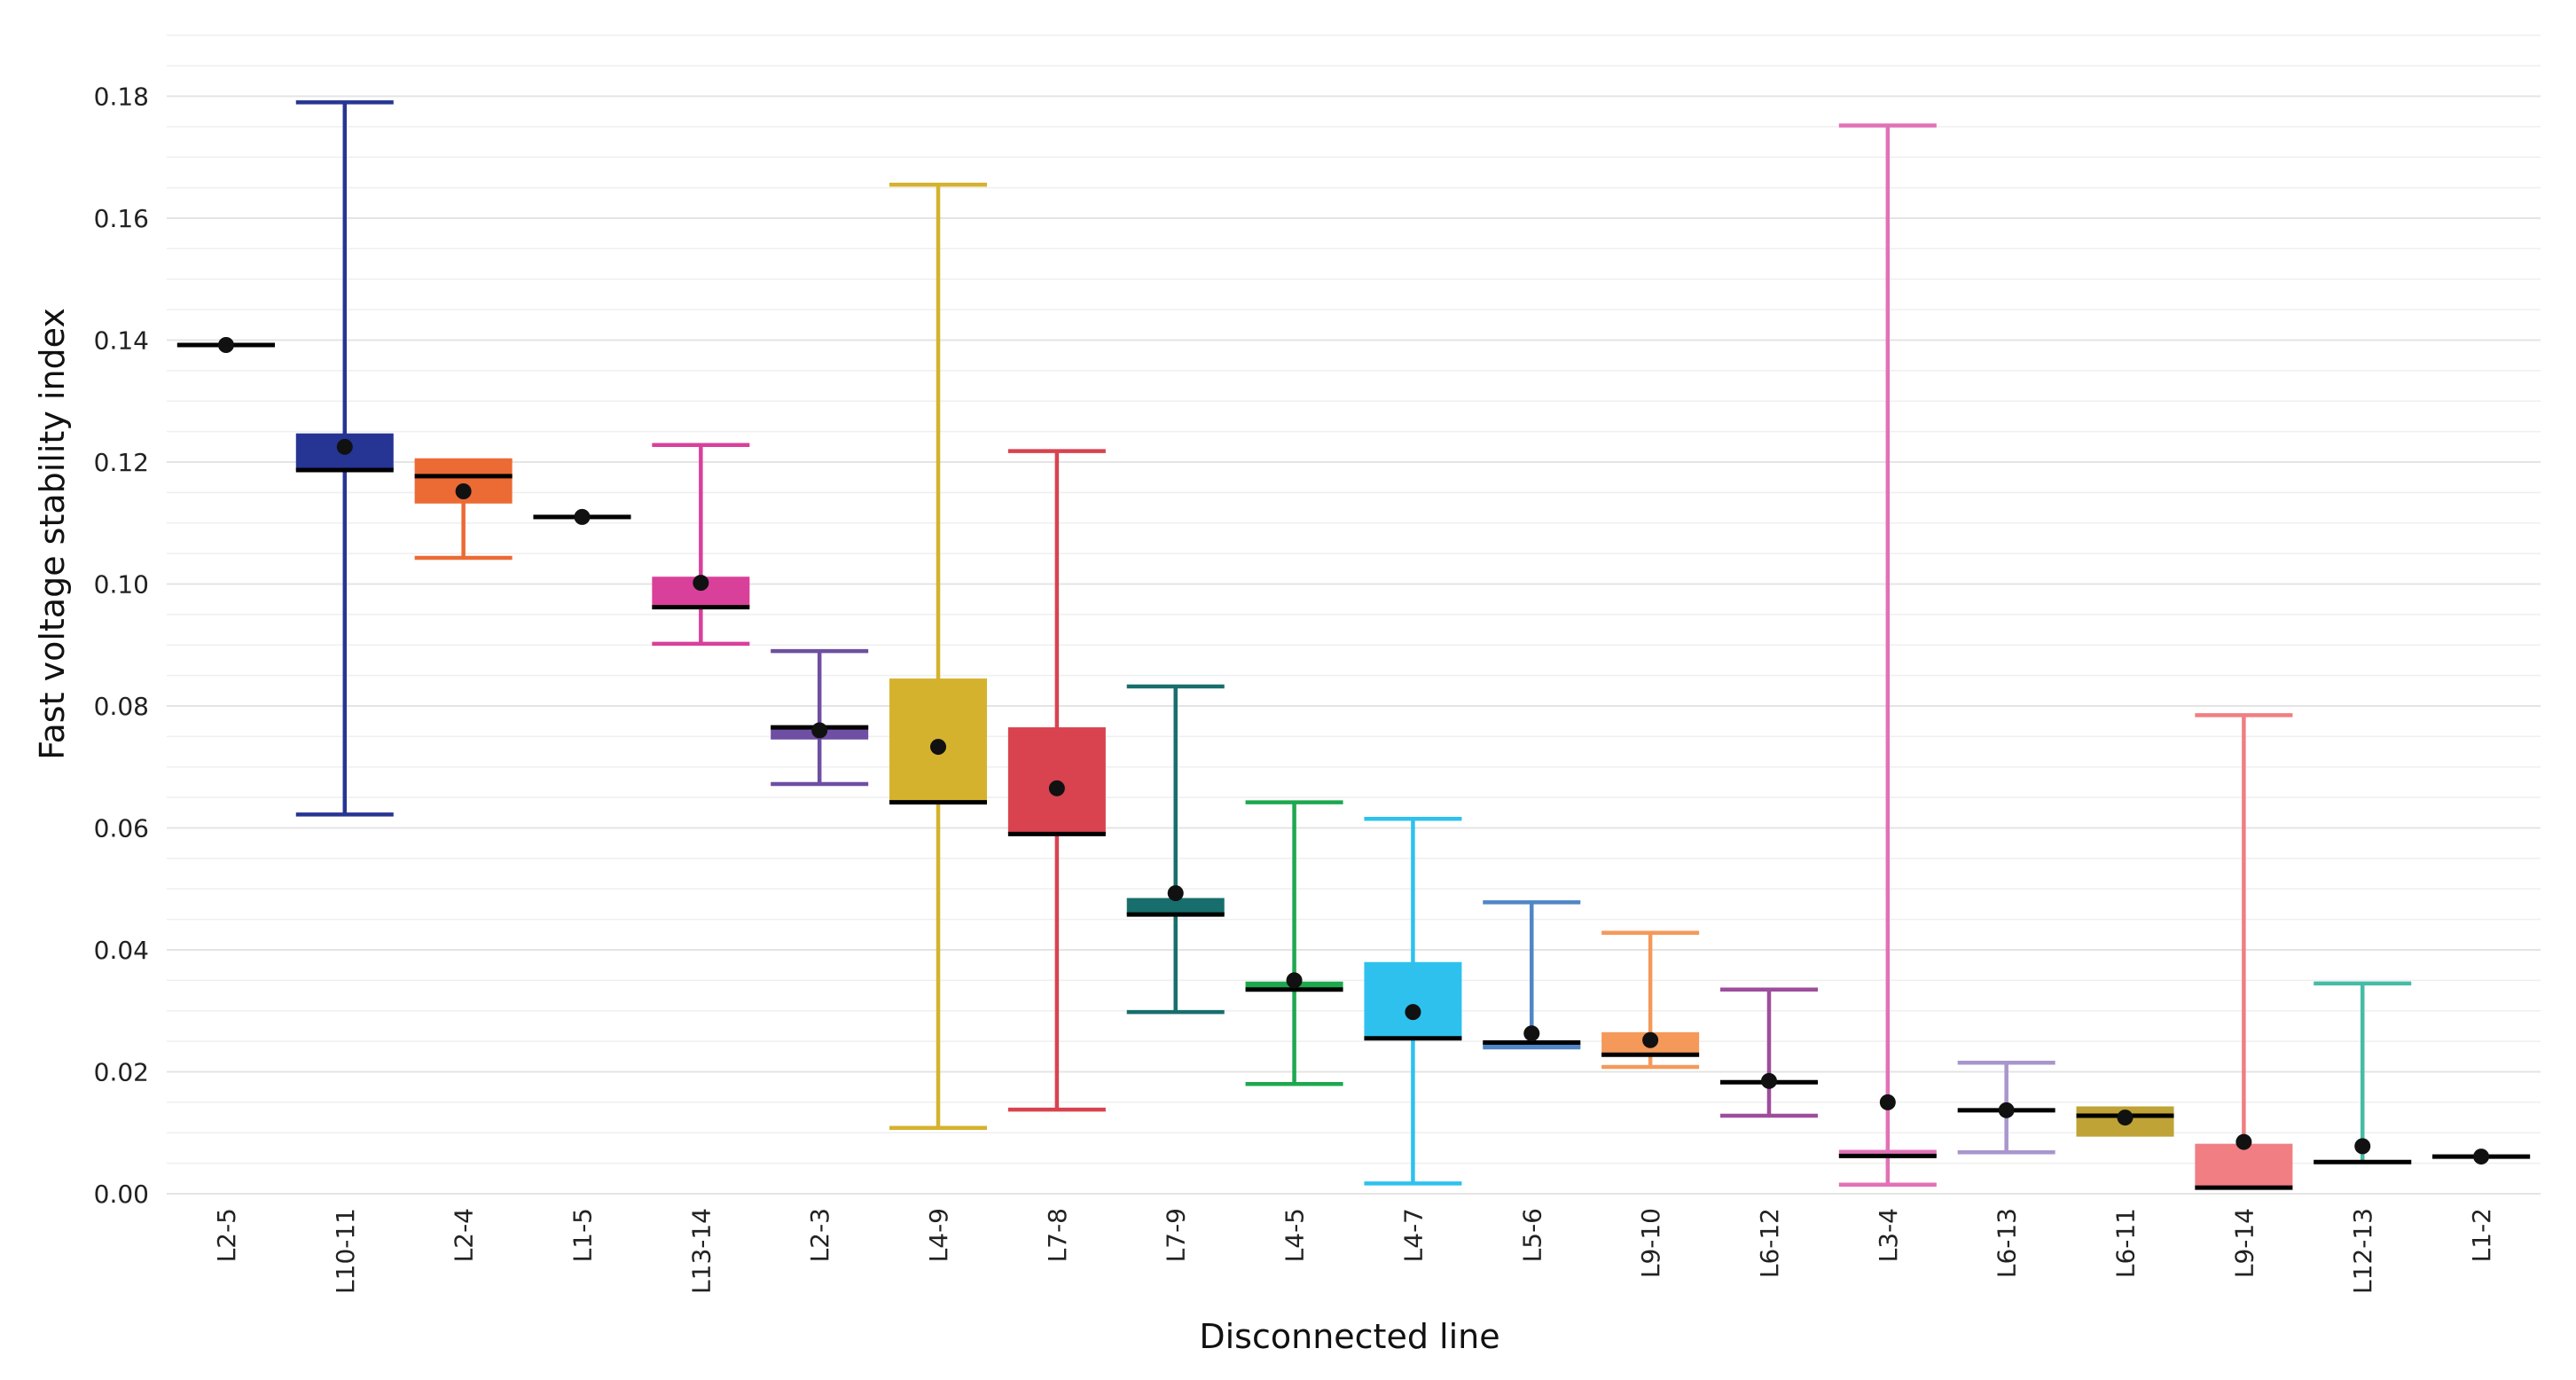  What do you see at coordinates (122, 707) in the screenshot?
I see `y-tick-label: 0.08` at bounding box center [122, 707].